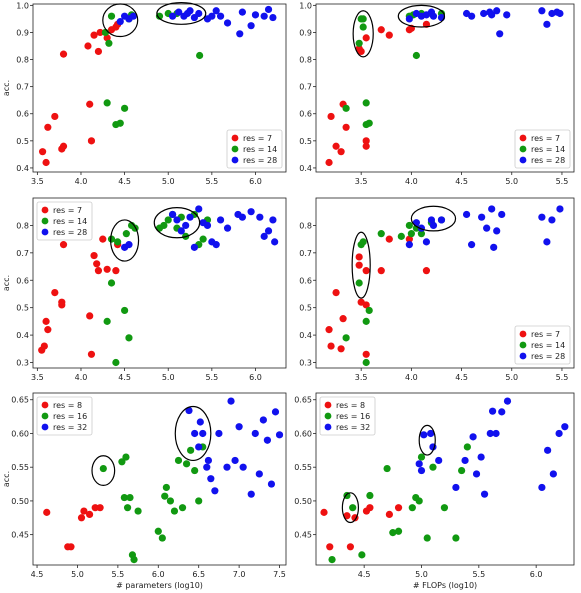  What do you see at coordinates (198, 574) in the screenshot?
I see `x-tick-label: 6.5` at bounding box center [198, 574].